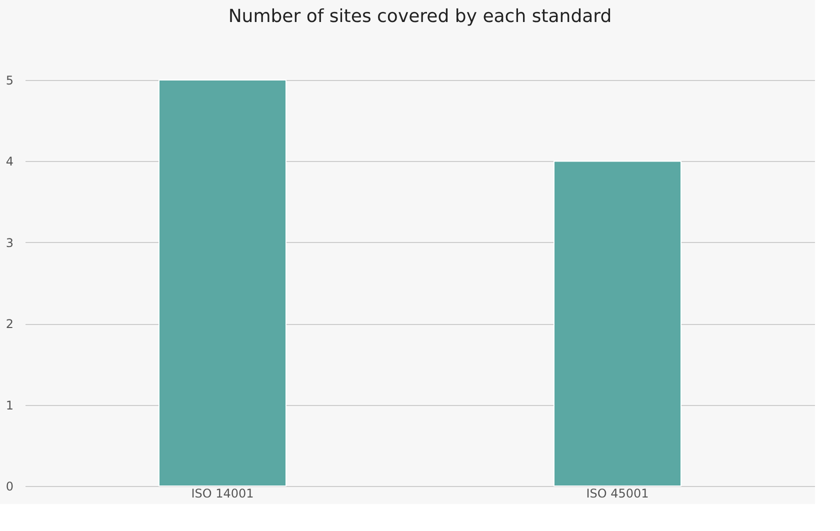 The width and height of the screenshot is (840, 531). What do you see at coordinates (10, 487) in the screenshot?
I see `y-tick-label: 0` at bounding box center [10, 487].